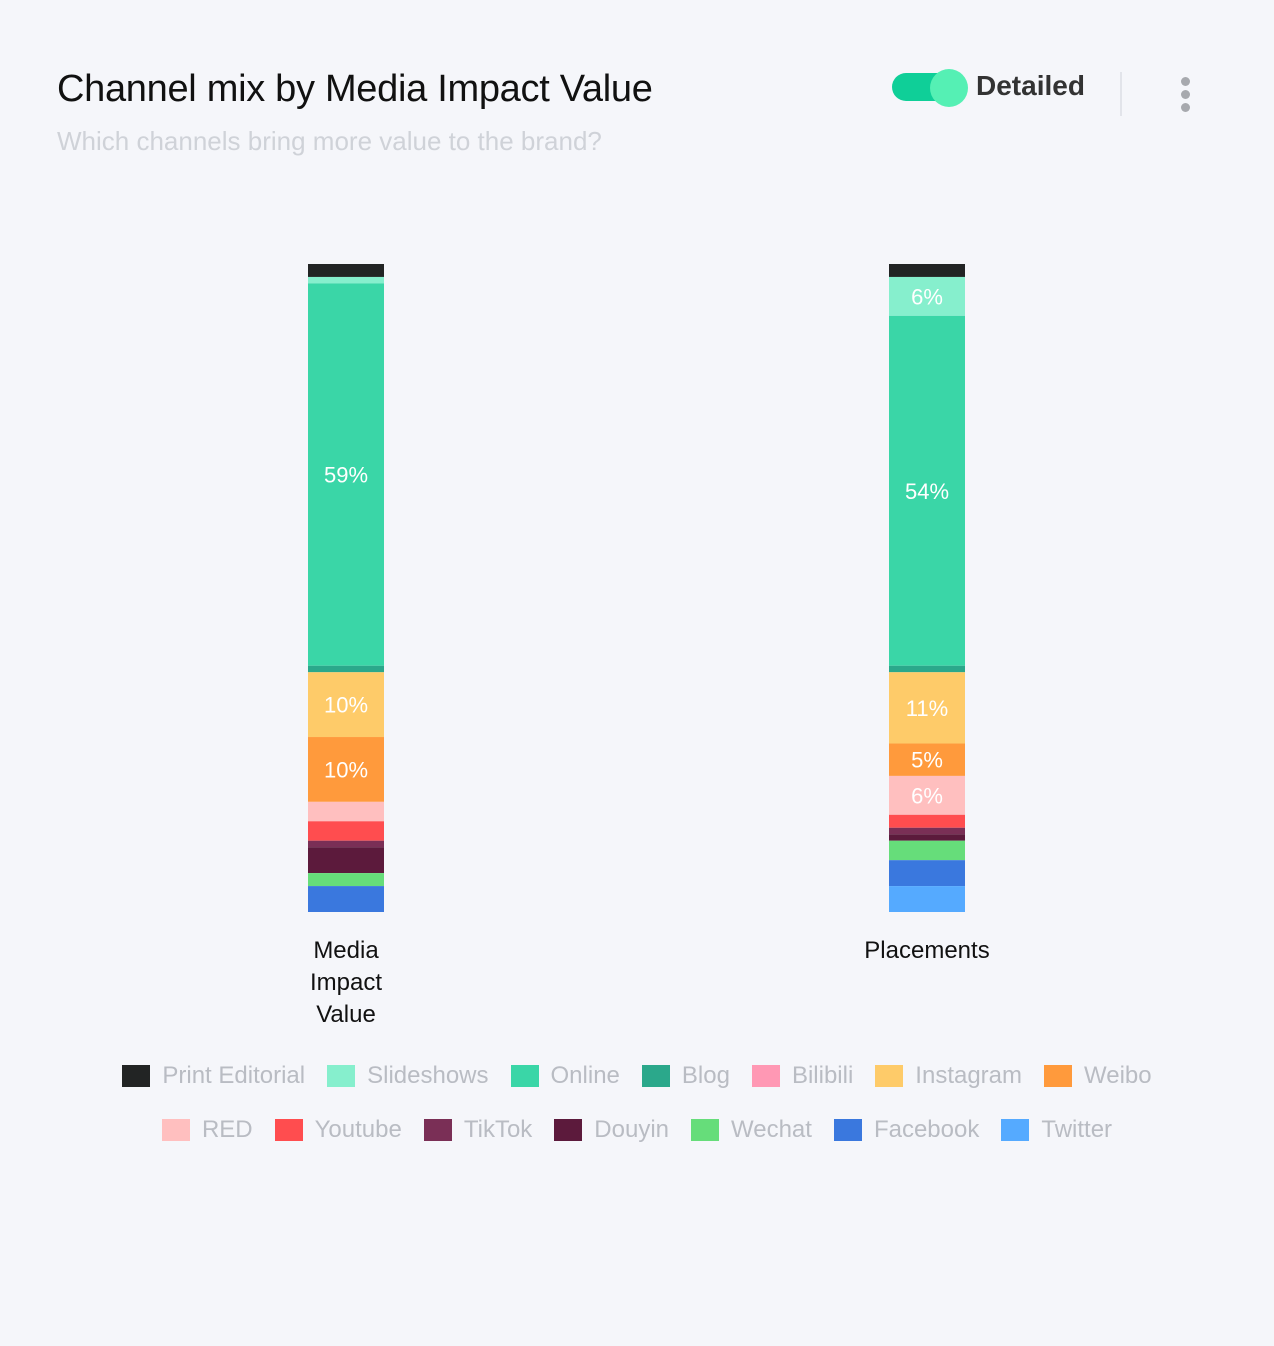 The height and width of the screenshot is (1346, 1274). What do you see at coordinates (926, 950) in the screenshot?
I see `category-label: Placements` at bounding box center [926, 950].